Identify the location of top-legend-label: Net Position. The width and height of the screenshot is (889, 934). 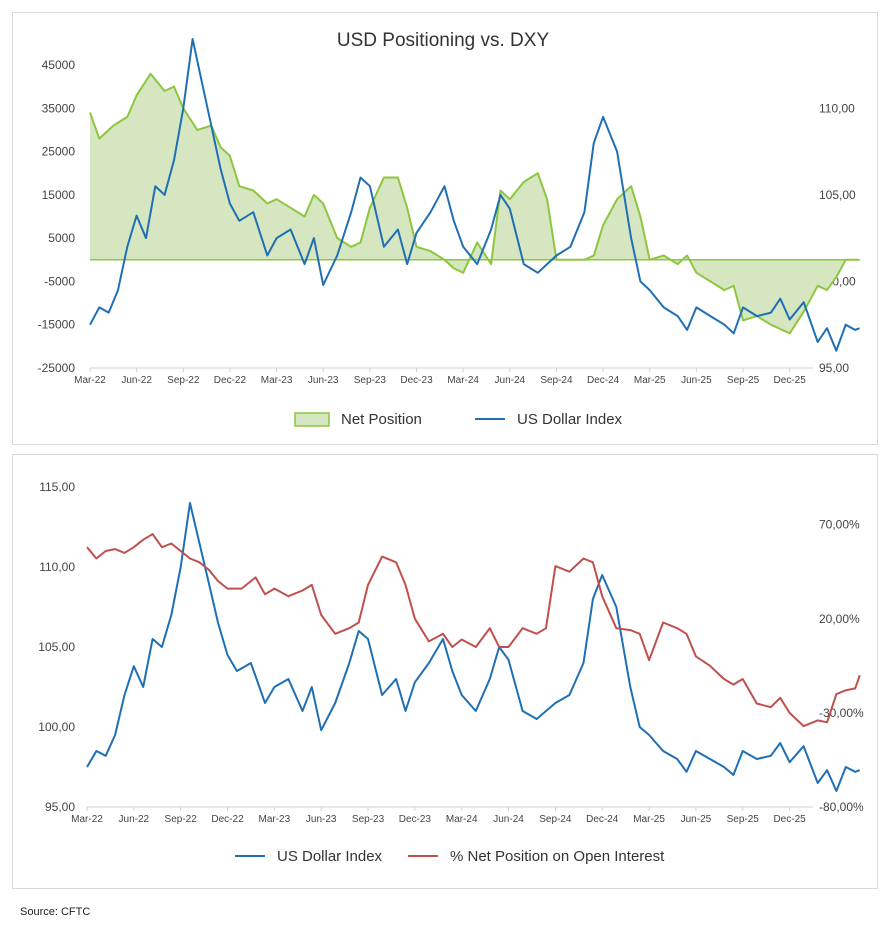
(381, 419).